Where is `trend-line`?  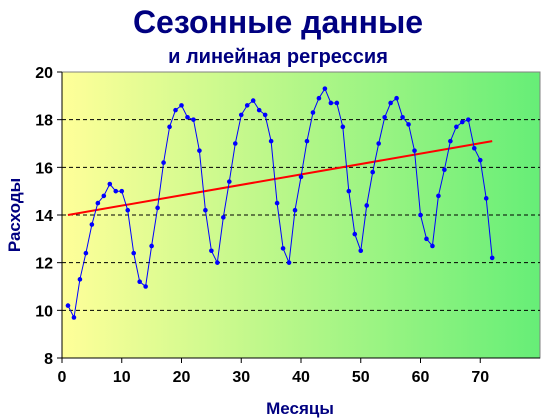
trend-line is located at coordinates (280, 178).